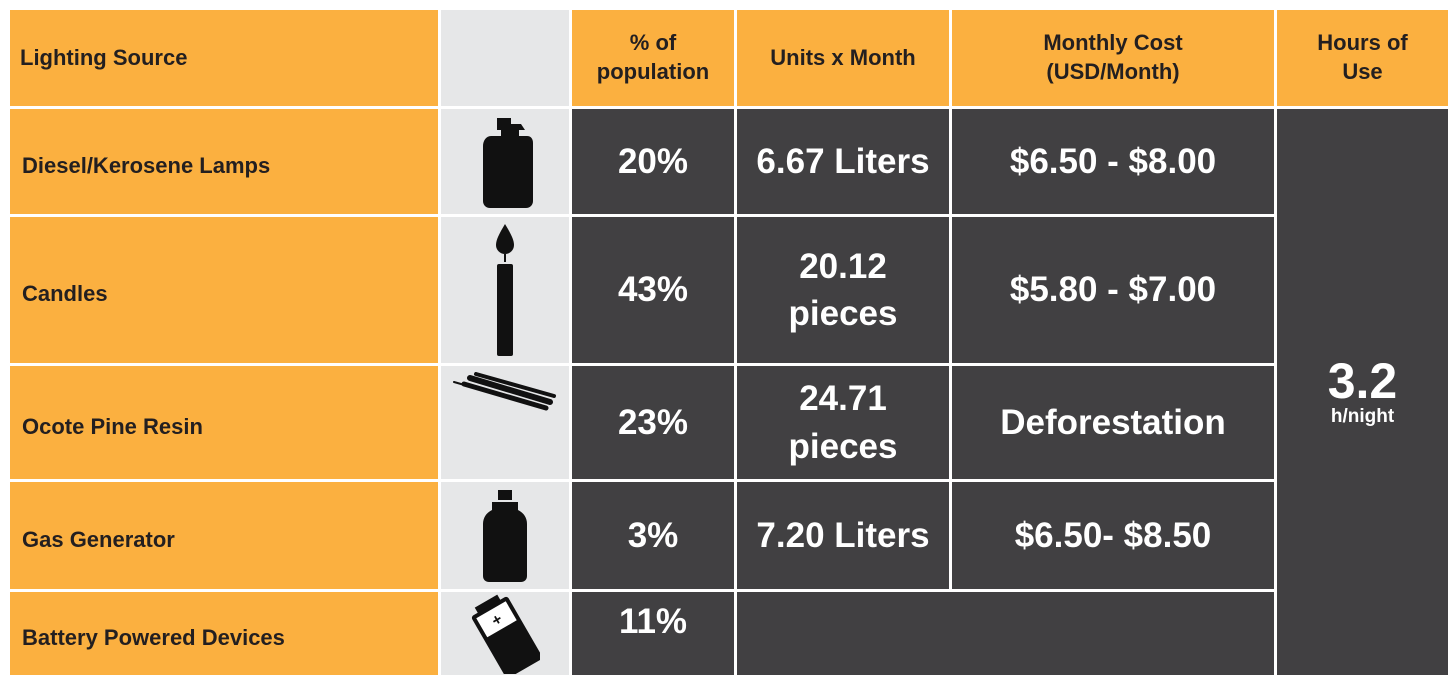  I want to click on resin-icon, so click(504, 391).